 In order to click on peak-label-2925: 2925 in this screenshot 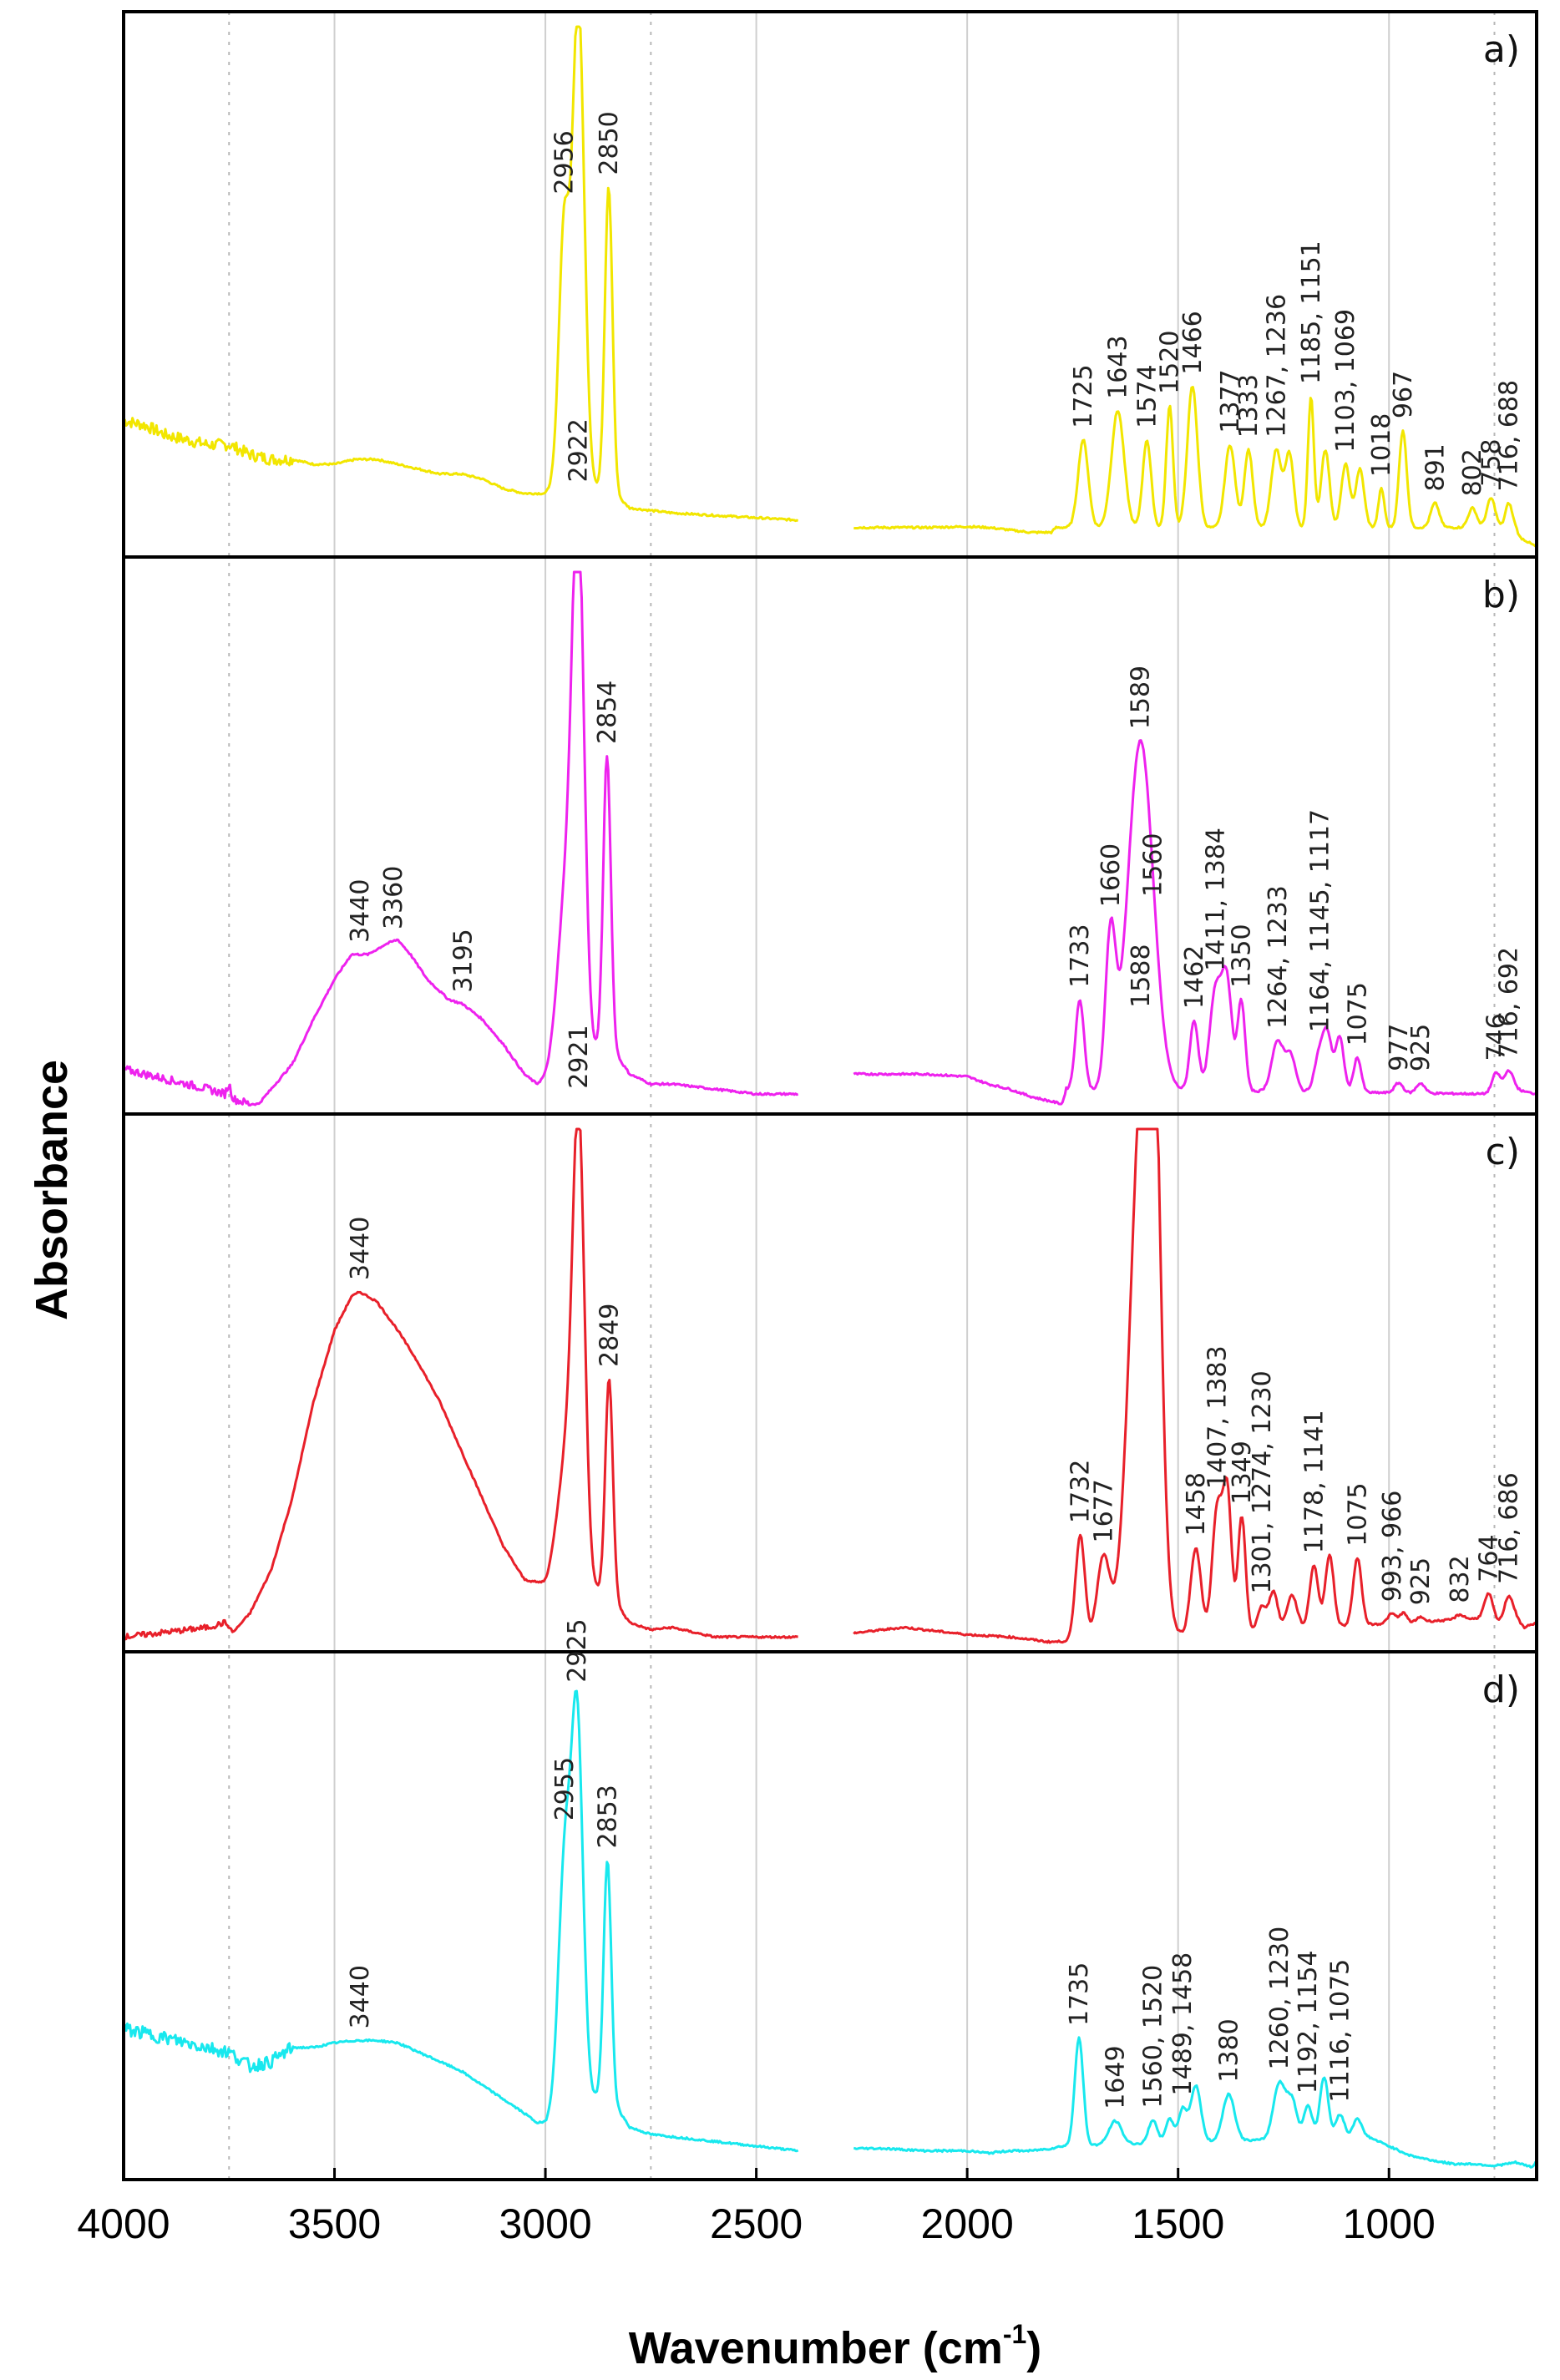, I will do `click(577, 1650)`.